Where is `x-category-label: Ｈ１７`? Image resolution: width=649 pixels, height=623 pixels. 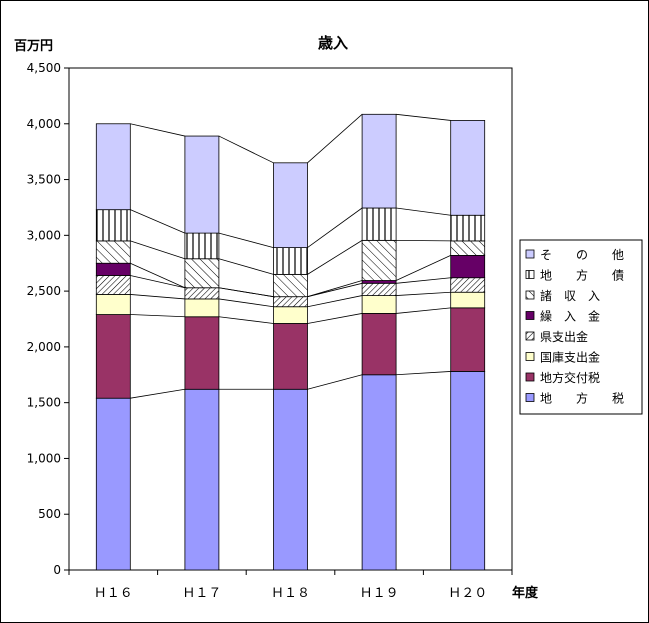
x-category-label: Ｈ１７ is located at coordinates (201, 593).